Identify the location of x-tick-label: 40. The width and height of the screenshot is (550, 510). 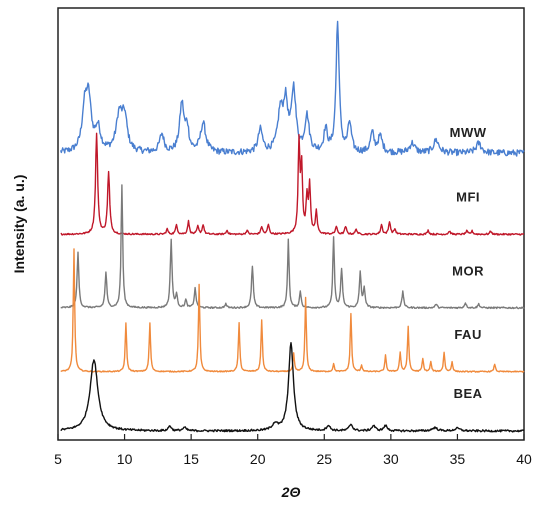
(524, 459).